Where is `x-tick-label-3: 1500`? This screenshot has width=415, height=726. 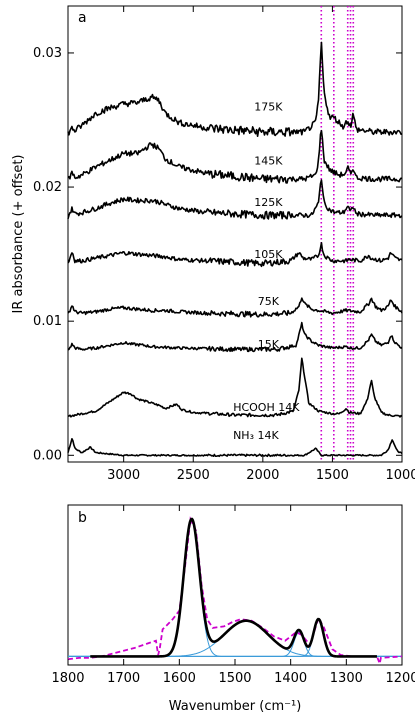 x-tick-label-3: 1500 is located at coordinates (332, 475).